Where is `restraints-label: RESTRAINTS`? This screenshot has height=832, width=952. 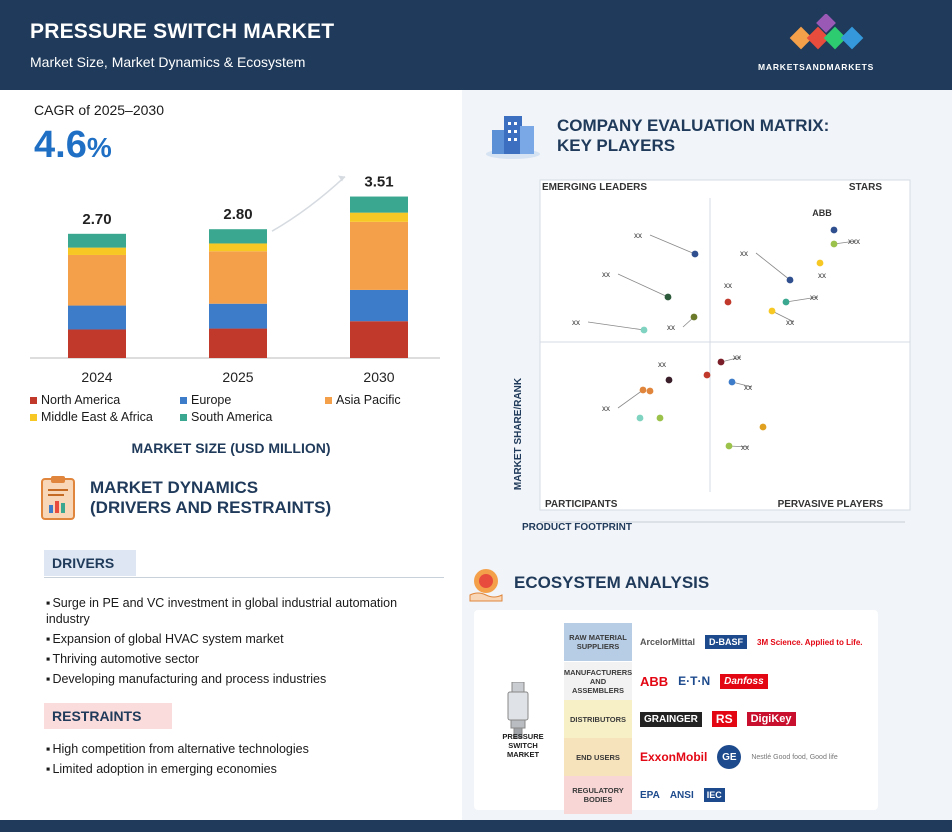
restraints-label: RESTRAINTS is located at coordinates (97, 716).